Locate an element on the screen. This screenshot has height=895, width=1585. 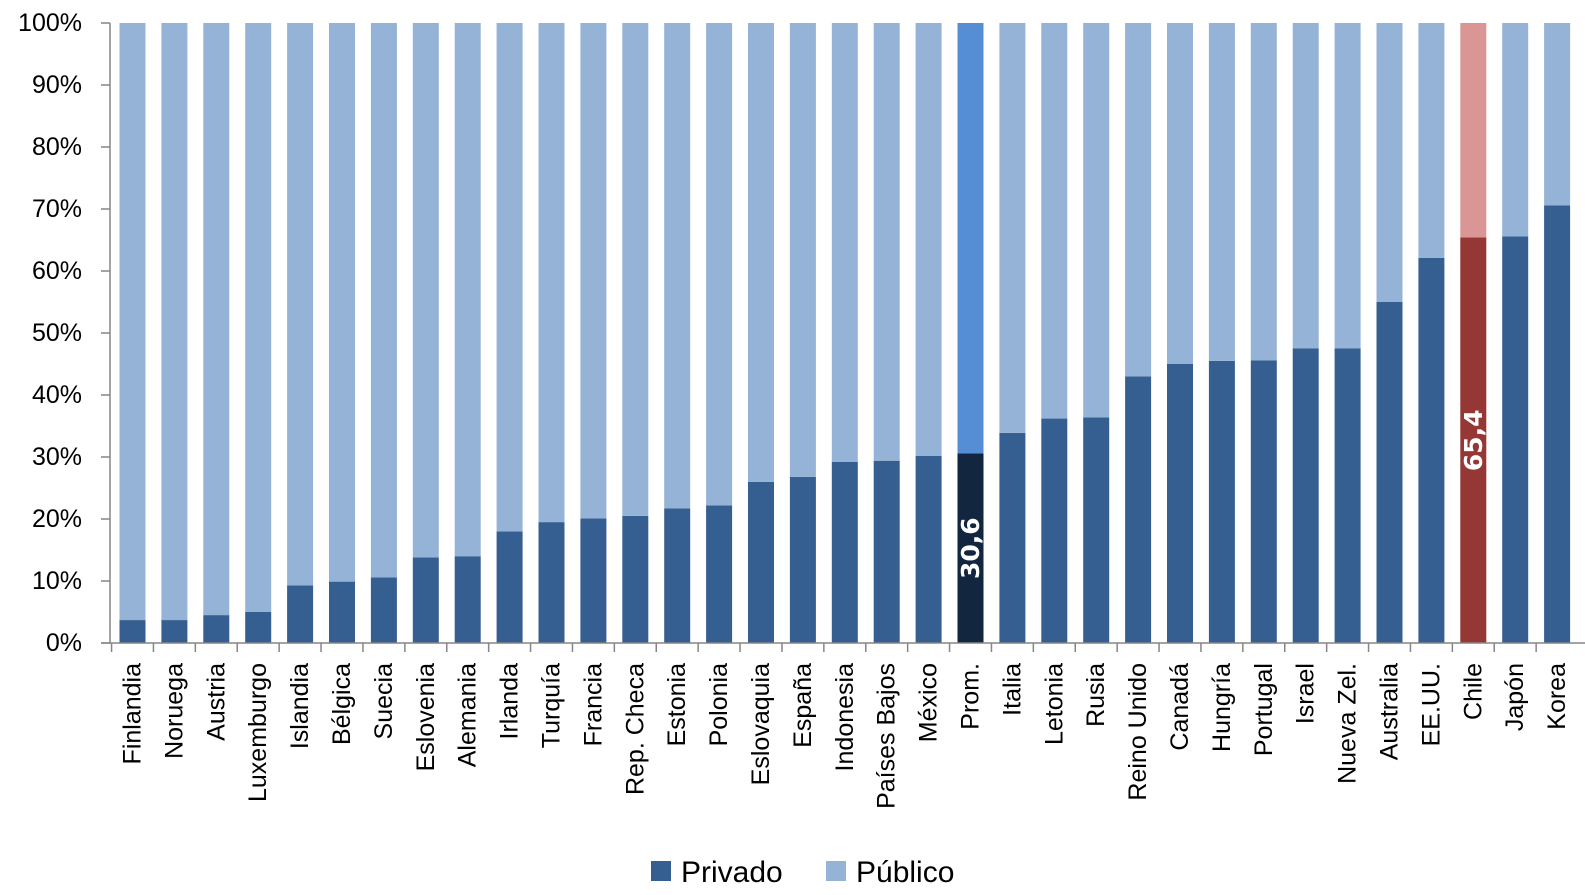
bar-publico-luxemburgo is located at coordinates (258, 317).